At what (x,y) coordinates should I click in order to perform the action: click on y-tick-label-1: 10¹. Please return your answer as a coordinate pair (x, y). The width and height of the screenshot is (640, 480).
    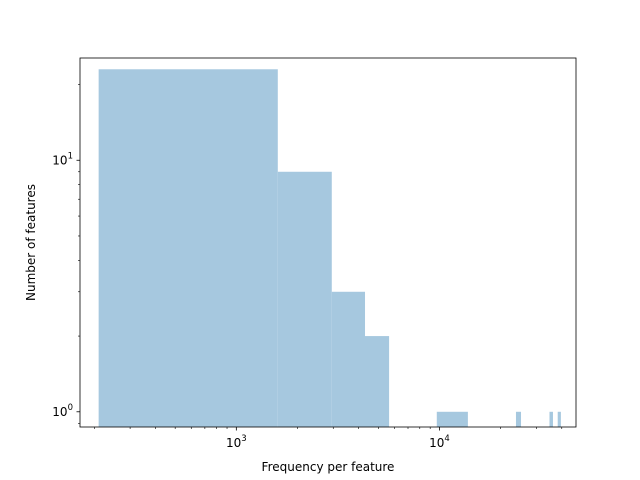
    Looking at the image, I should click on (62, 159).